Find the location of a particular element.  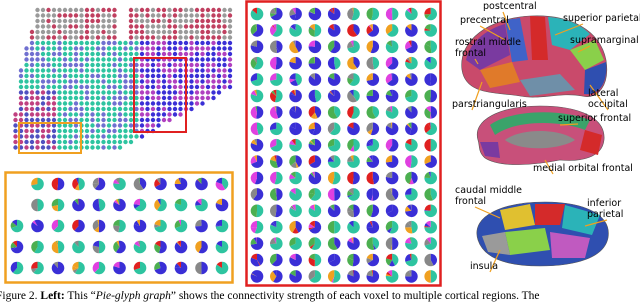

region-label: inferior is located at coordinates (604, 203).